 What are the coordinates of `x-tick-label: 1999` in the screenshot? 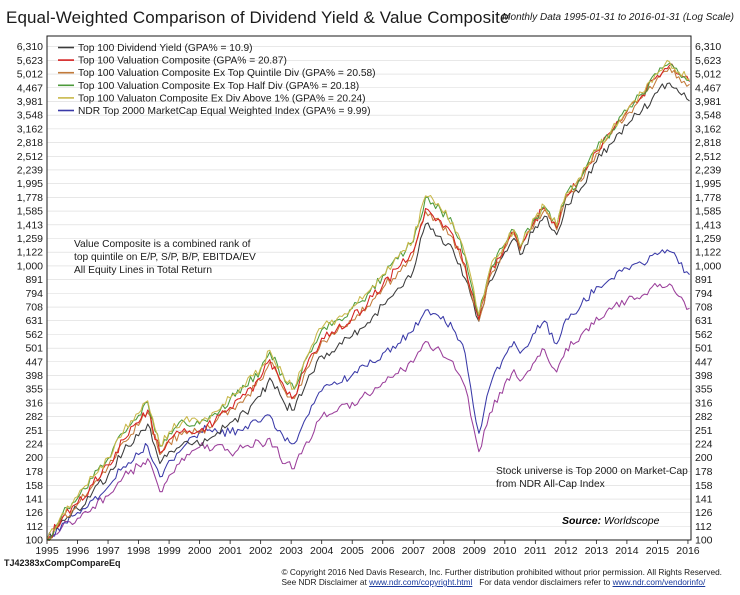 It's located at (169, 551).